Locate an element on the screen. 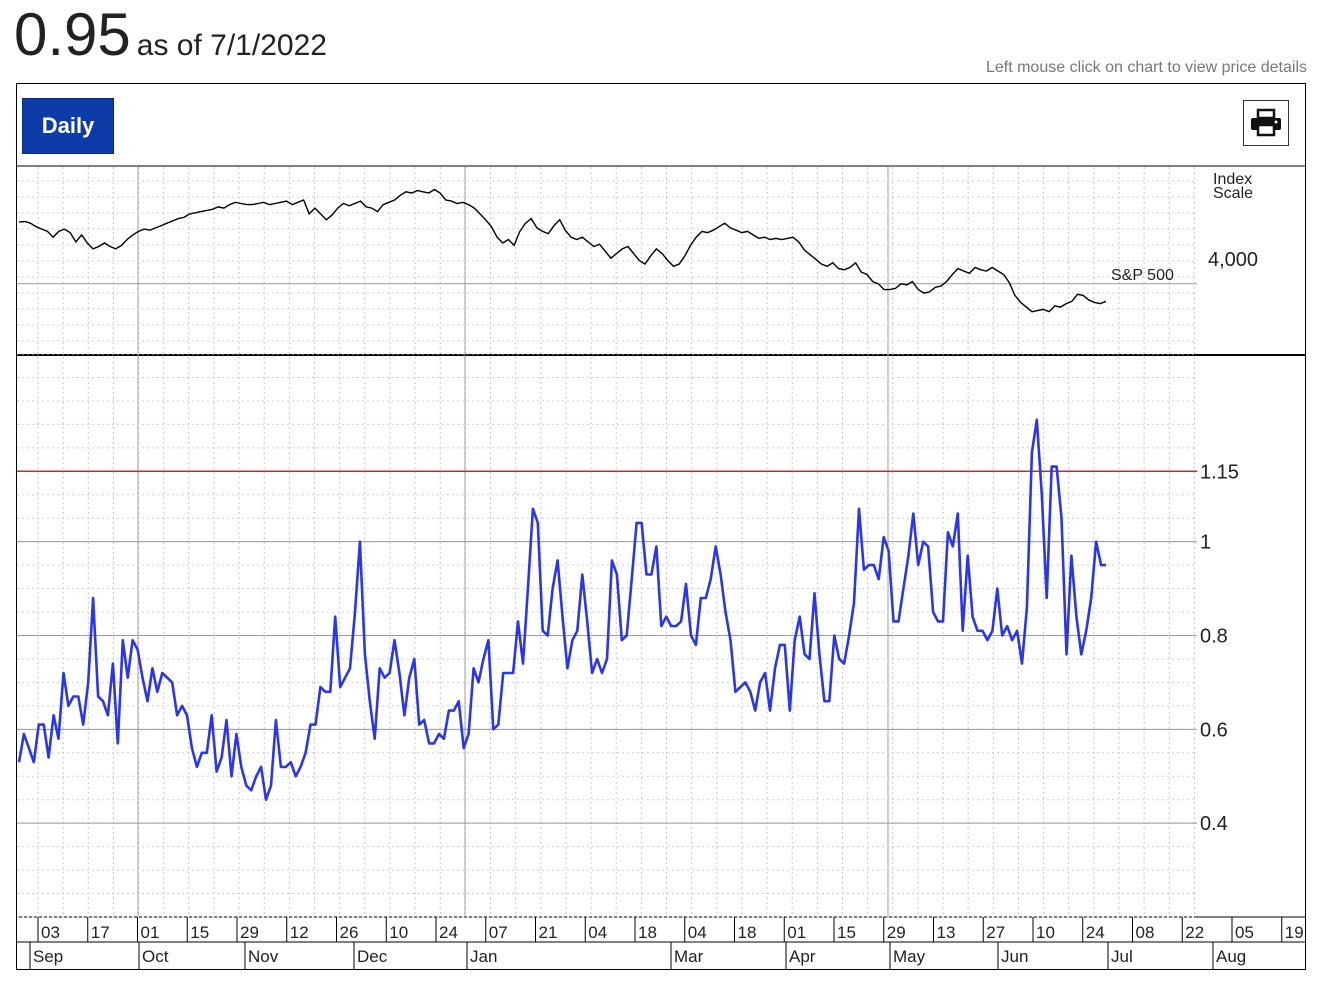 The image size is (1323, 982). x-month-label: Jan is located at coordinates (483, 956).